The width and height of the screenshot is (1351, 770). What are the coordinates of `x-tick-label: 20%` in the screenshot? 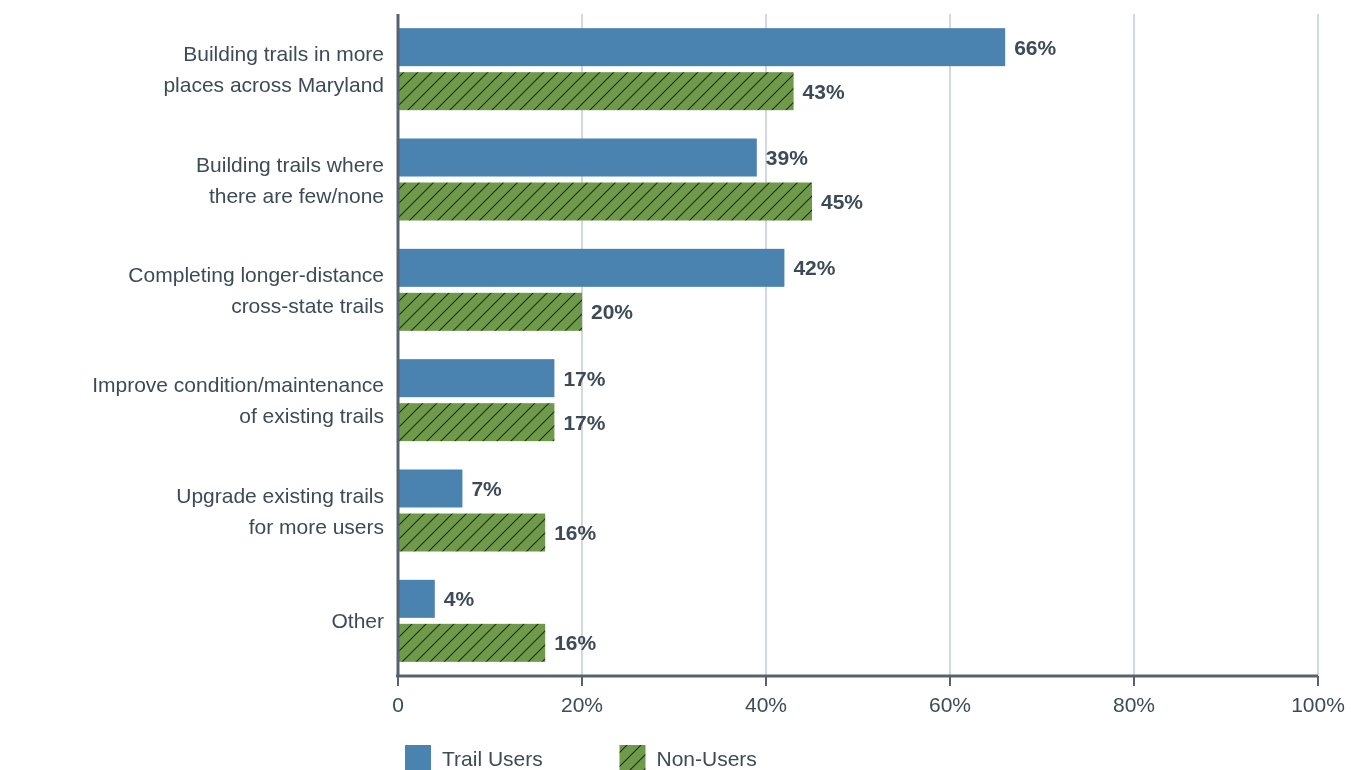 It's located at (582, 704).